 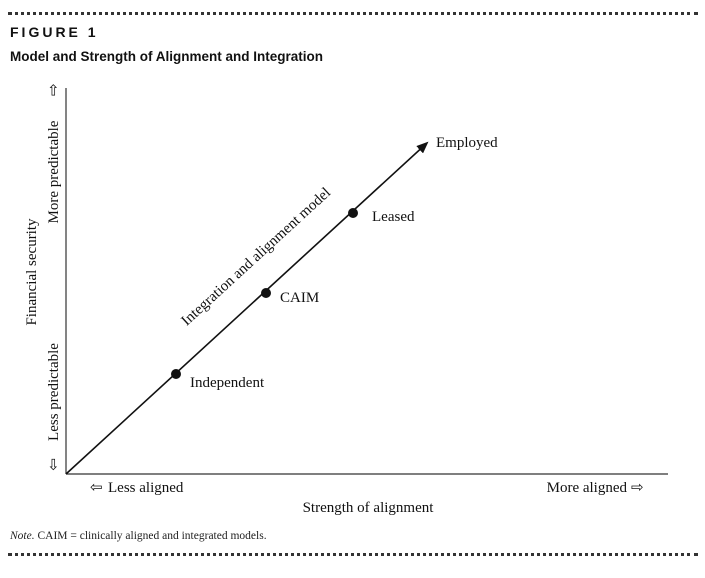 I want to click on label-caim: CAIM, so click(x=299, y=298).